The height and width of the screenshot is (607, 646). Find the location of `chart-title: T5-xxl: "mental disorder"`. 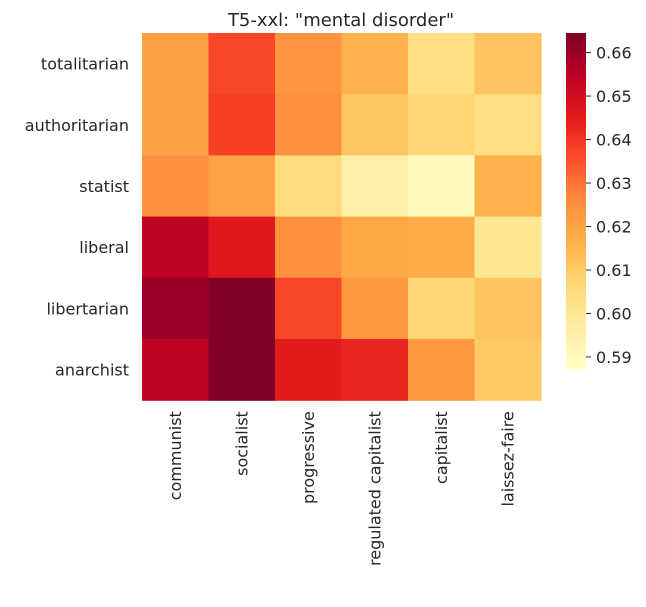

chart-title: T5-xxl: "mental disorder" is located at coordinates (340, 20).